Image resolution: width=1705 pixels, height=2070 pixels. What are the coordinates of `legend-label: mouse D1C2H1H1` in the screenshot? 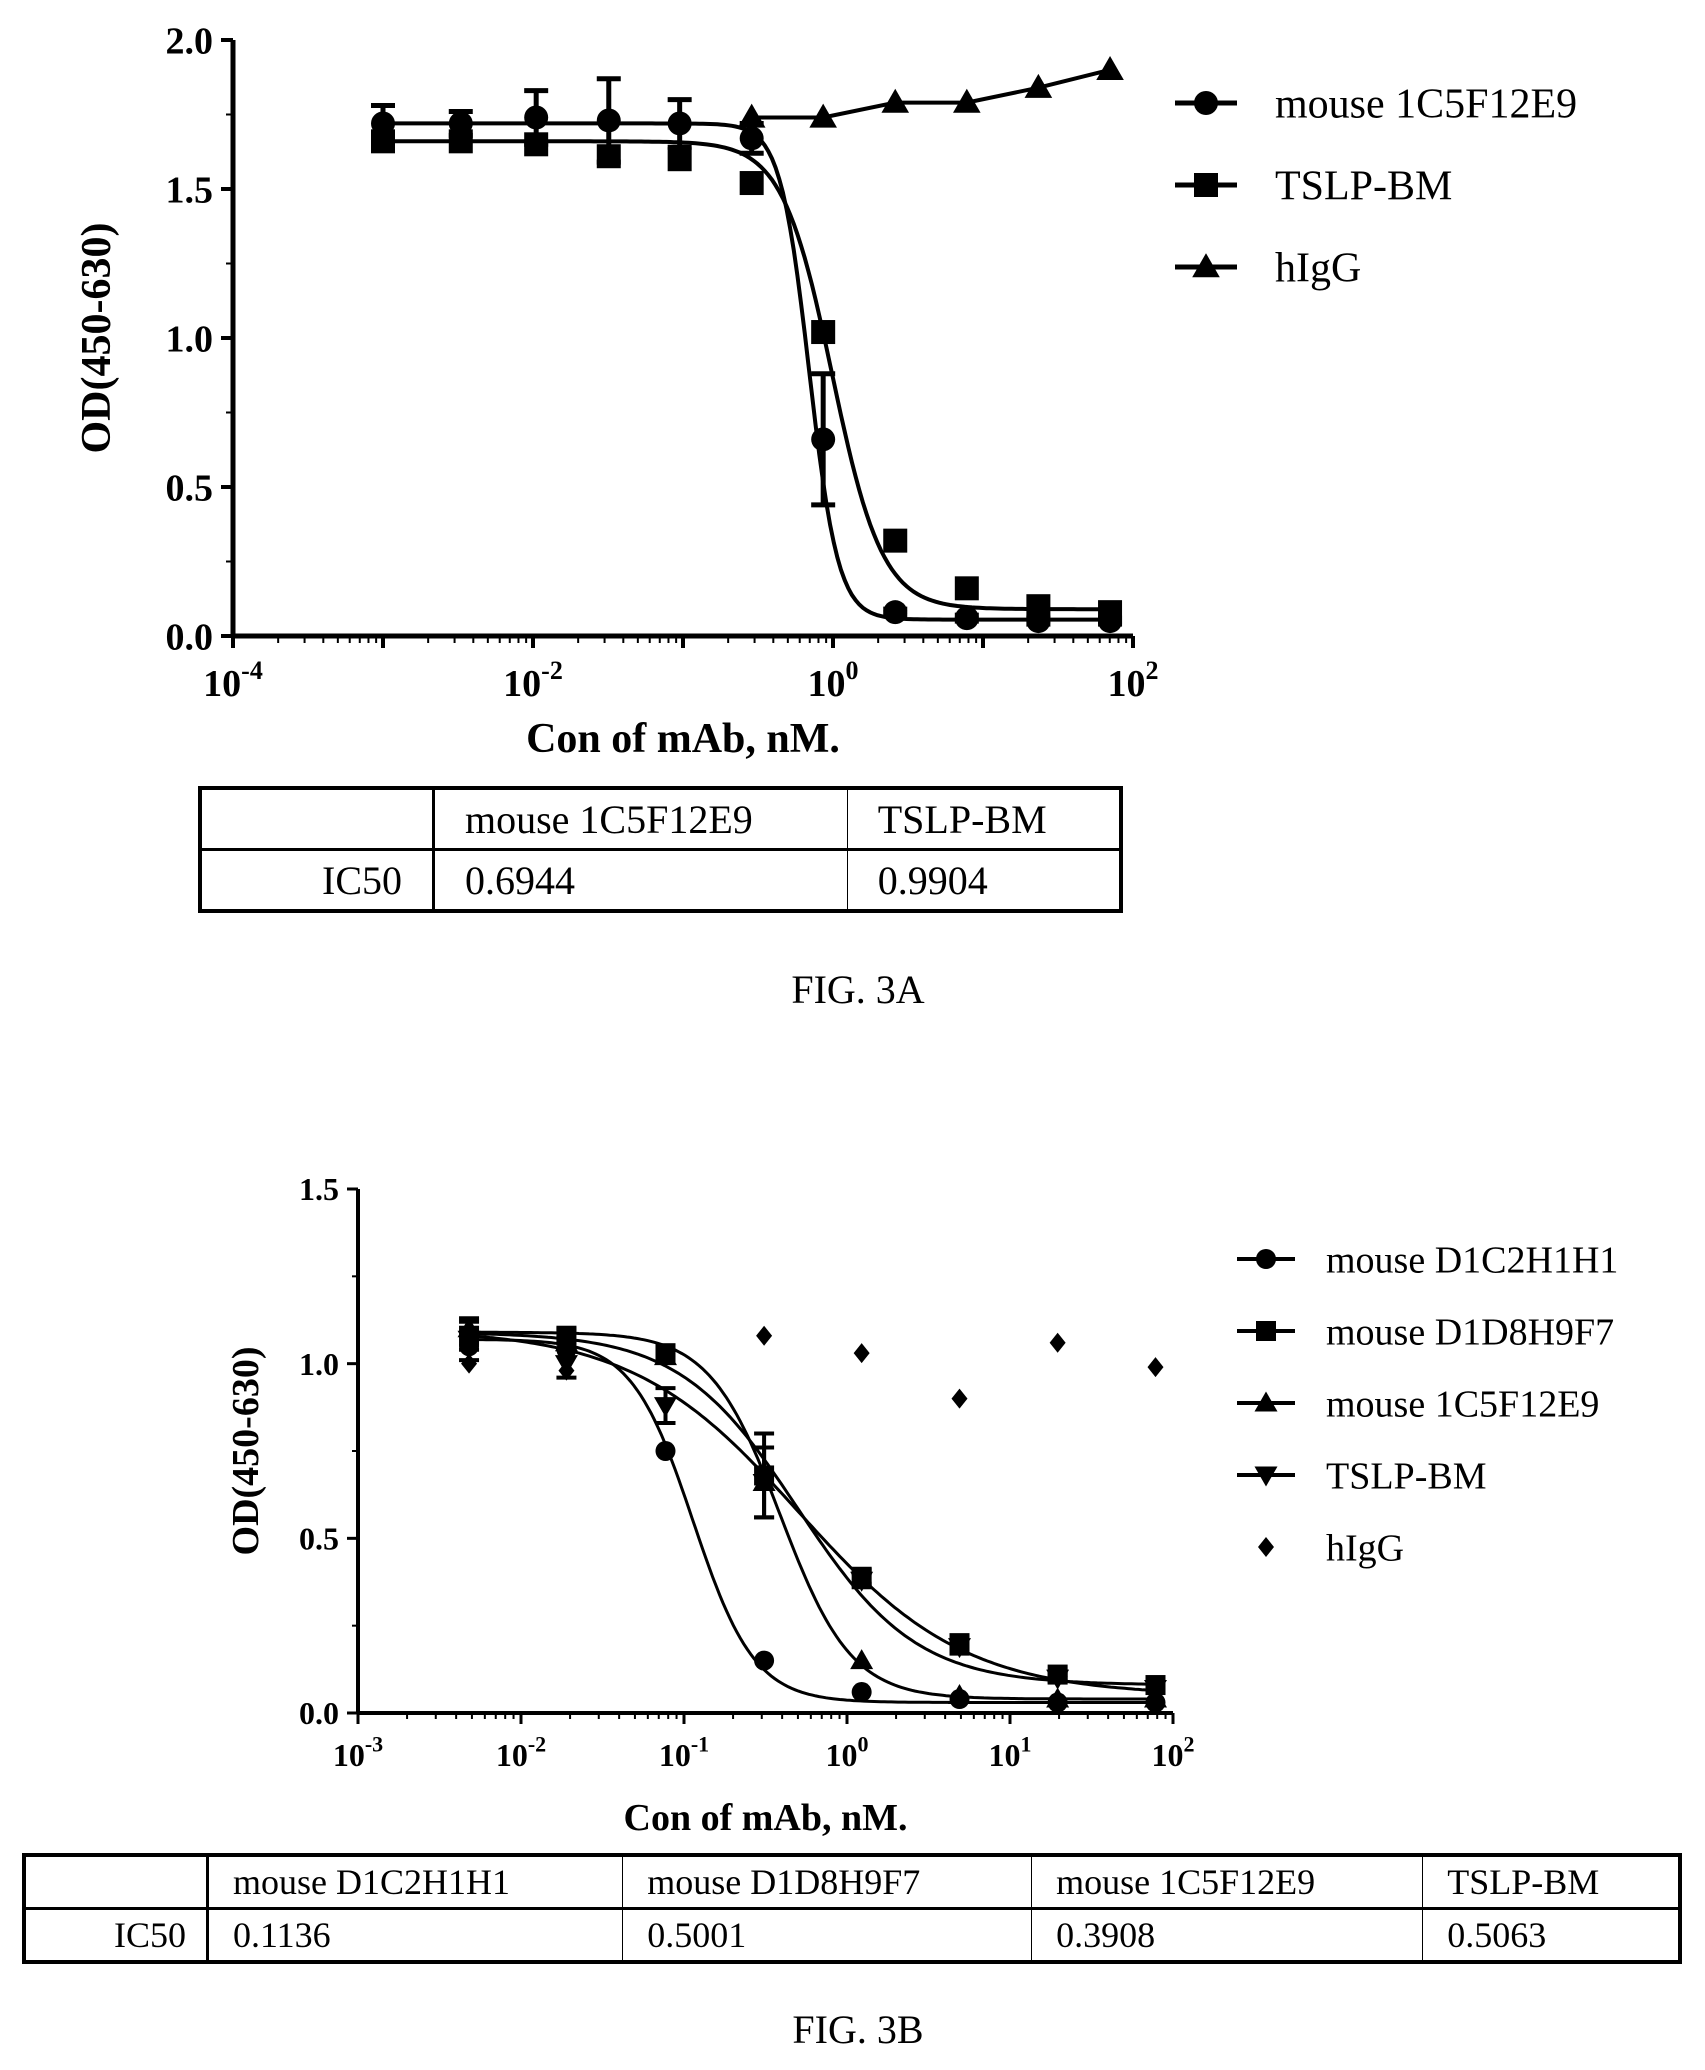 It's located at (1472, 1260).